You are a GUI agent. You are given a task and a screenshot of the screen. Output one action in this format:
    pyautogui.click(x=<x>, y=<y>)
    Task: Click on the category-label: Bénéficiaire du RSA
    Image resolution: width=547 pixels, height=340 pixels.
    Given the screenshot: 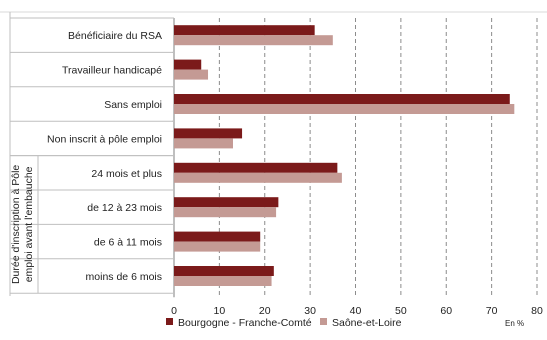 What is the action you would take?
    pyautogui.click(x=115, y=36)
    